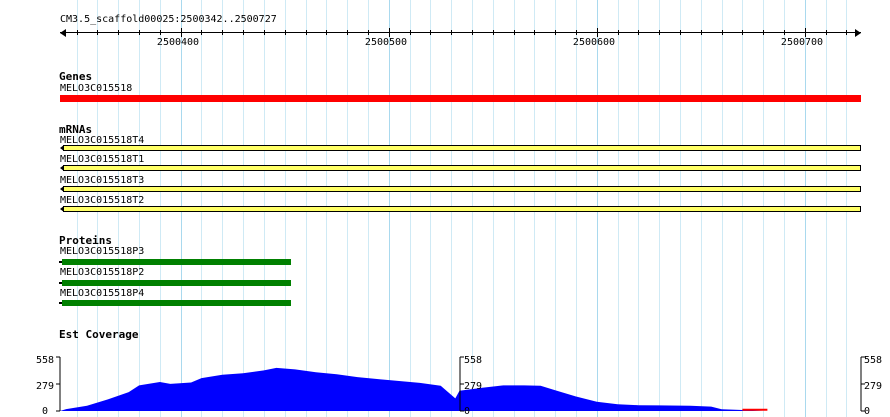 The image size is (890, 417). I want to click on coverage-axis-right: 558 279 0, so click(871, 386).